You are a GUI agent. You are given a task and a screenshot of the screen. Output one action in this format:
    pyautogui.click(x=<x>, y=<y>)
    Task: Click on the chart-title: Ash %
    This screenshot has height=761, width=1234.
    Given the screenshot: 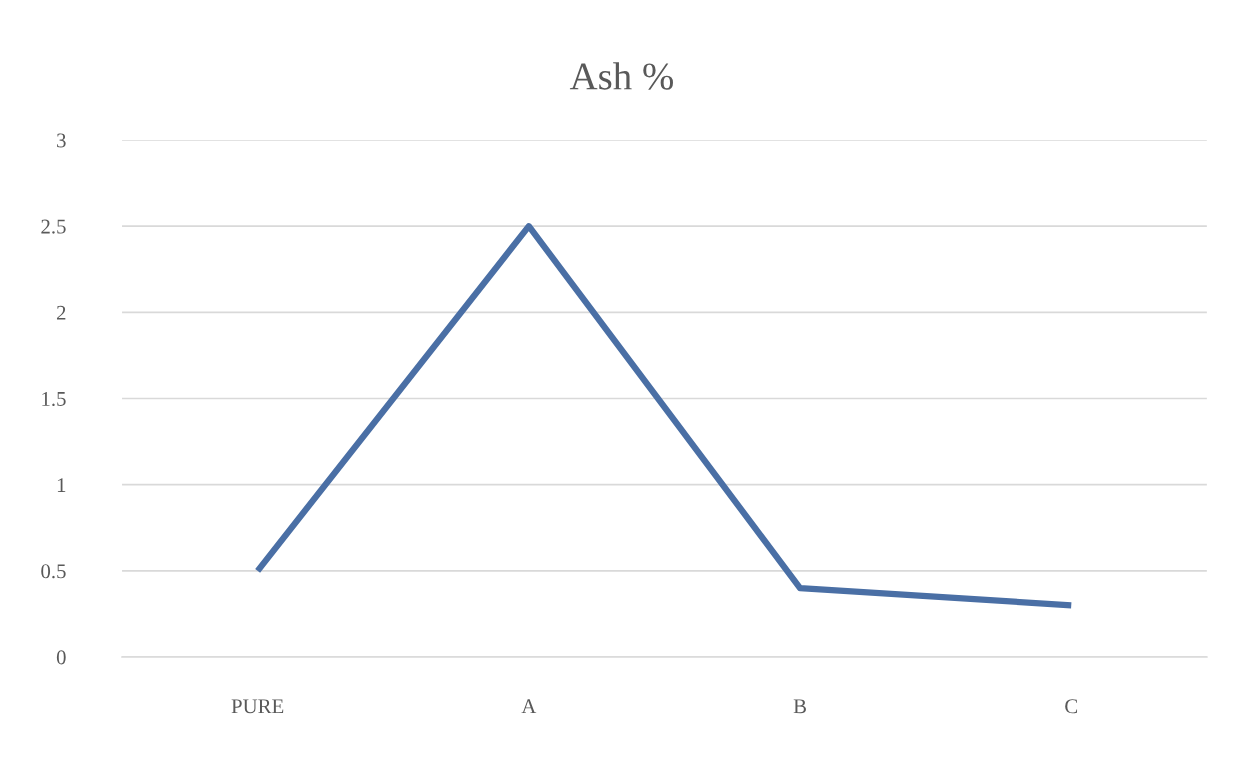 What is the action you would take?
    pyautogui.click(x=621, y=76)
    